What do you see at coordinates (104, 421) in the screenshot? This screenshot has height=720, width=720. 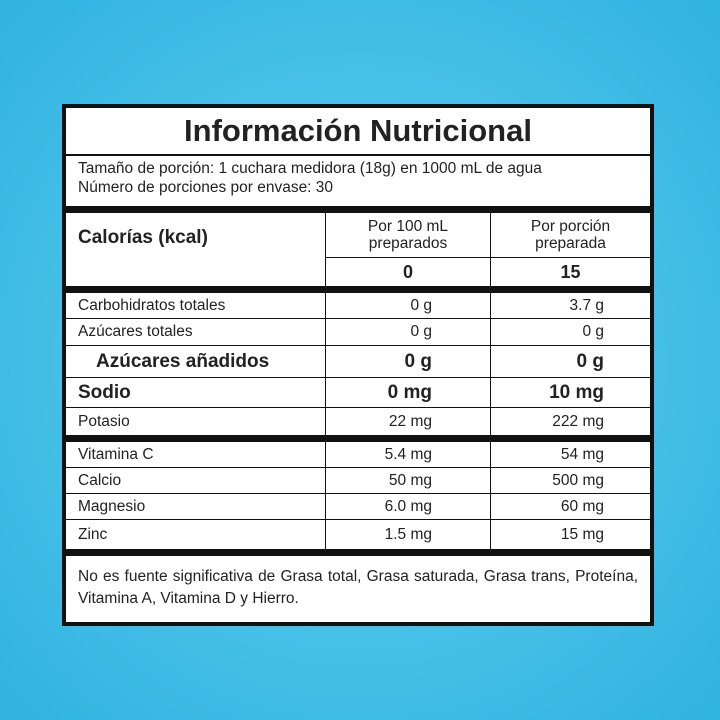 I see `nutrient-name: Potasio` at bounding box center [104, 421].